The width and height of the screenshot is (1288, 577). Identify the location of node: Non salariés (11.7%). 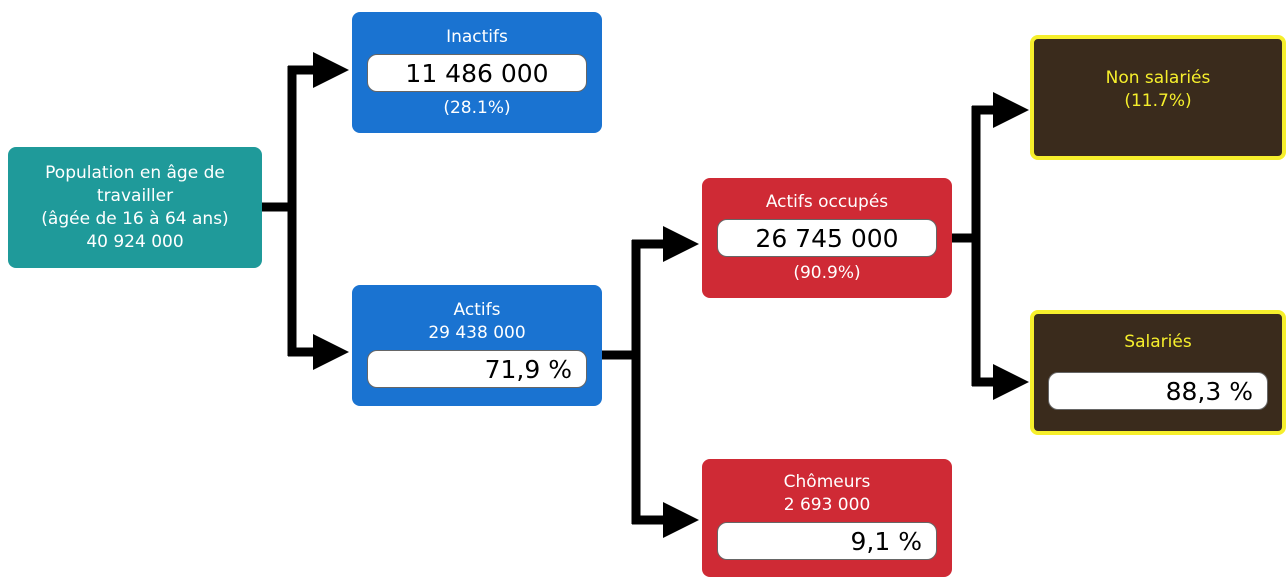
(1158, 97).